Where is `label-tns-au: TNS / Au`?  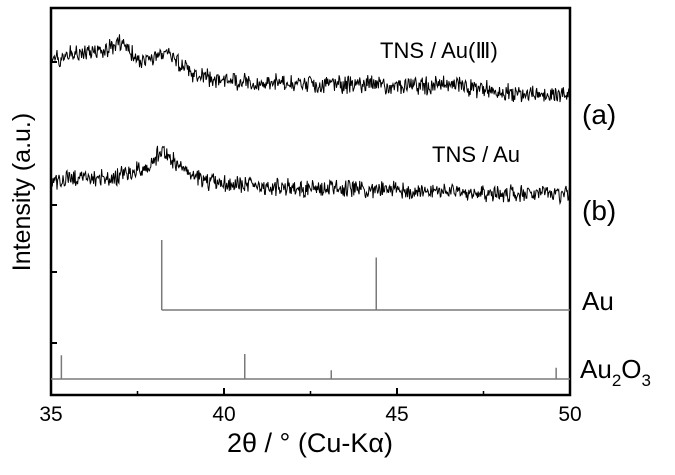
label-tns-au: TNS / Au is located at coordinates (476, 154).